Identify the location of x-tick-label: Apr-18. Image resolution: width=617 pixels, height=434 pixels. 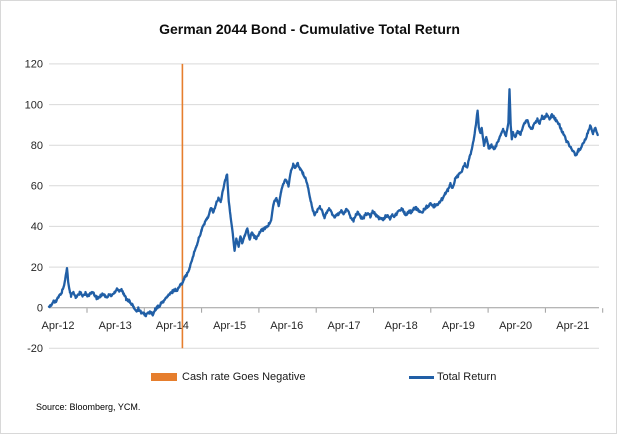
(401, 326).